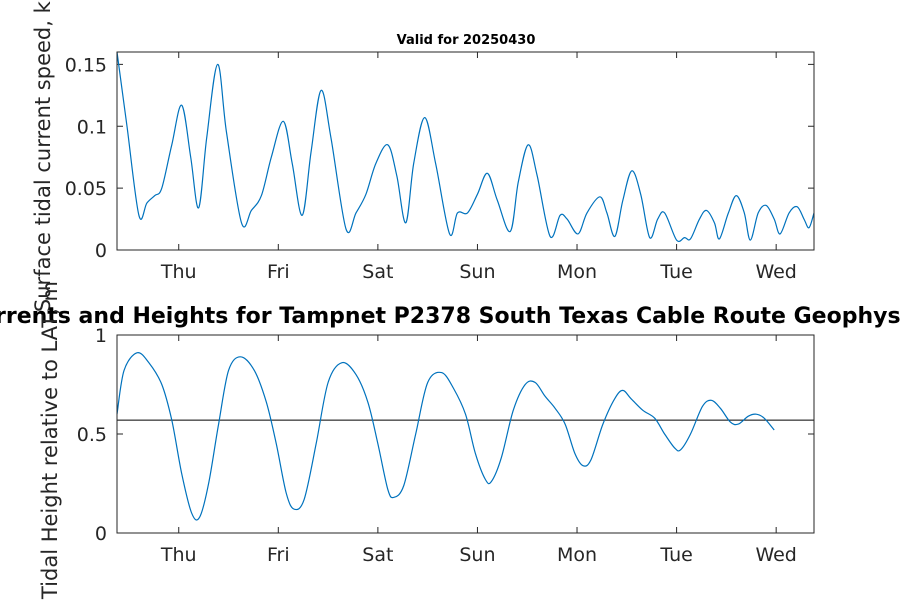 This screenshot has width=900, height=600. What do you see at coordinates (377, 555) in the screenshot?
I see `height-x-tick-label: Sat` at bounding box center [377, 555].